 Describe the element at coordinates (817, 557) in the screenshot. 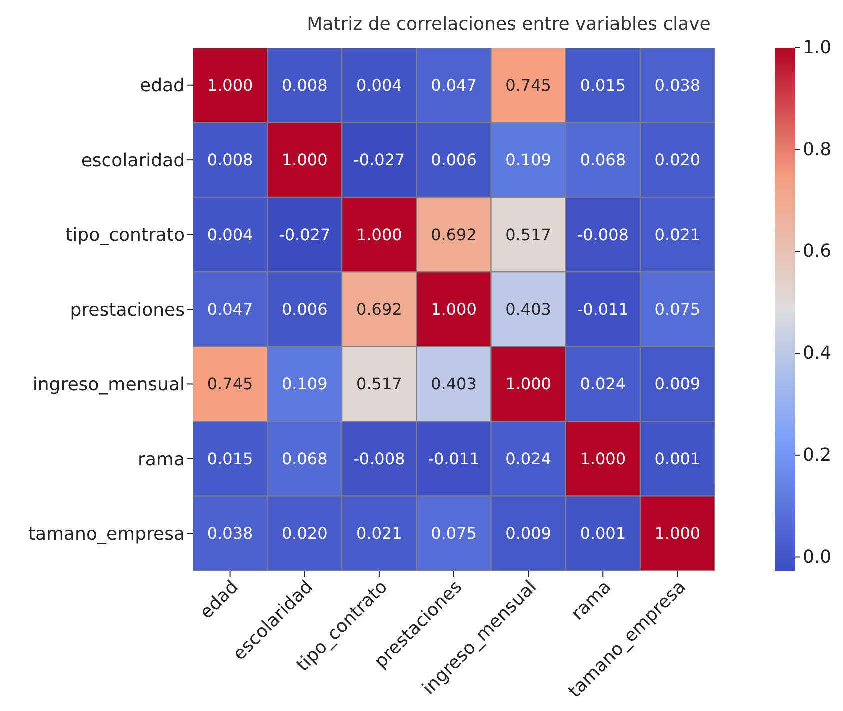

I see `color-bar-label: 0.0` at that location.